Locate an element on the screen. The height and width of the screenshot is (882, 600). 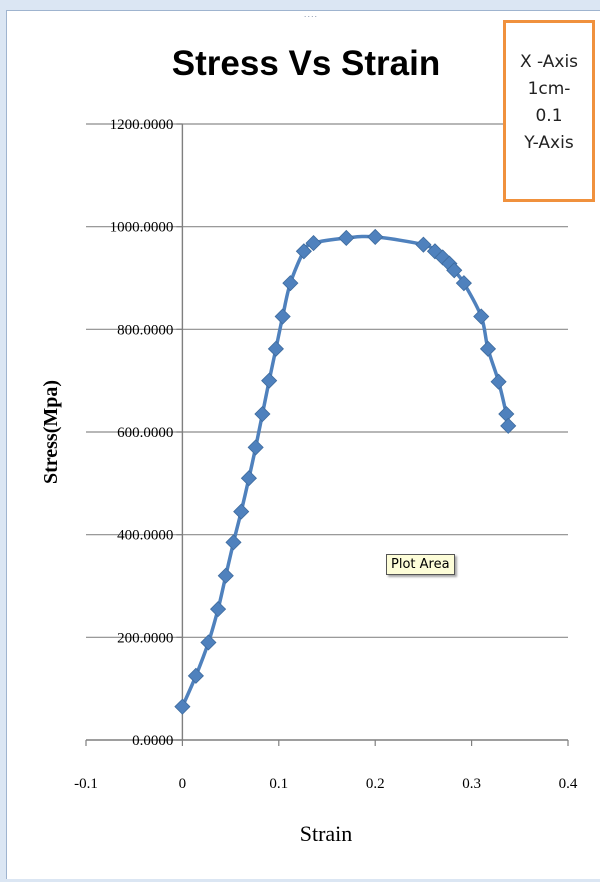
plot-area-tooltip: Plot Area is located at coordinates (420, 564).